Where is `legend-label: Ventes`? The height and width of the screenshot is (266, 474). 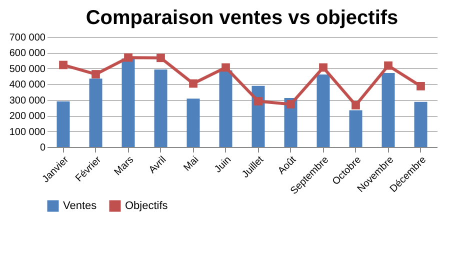 legend-label: Ventes is located at coordinates (80, 206).